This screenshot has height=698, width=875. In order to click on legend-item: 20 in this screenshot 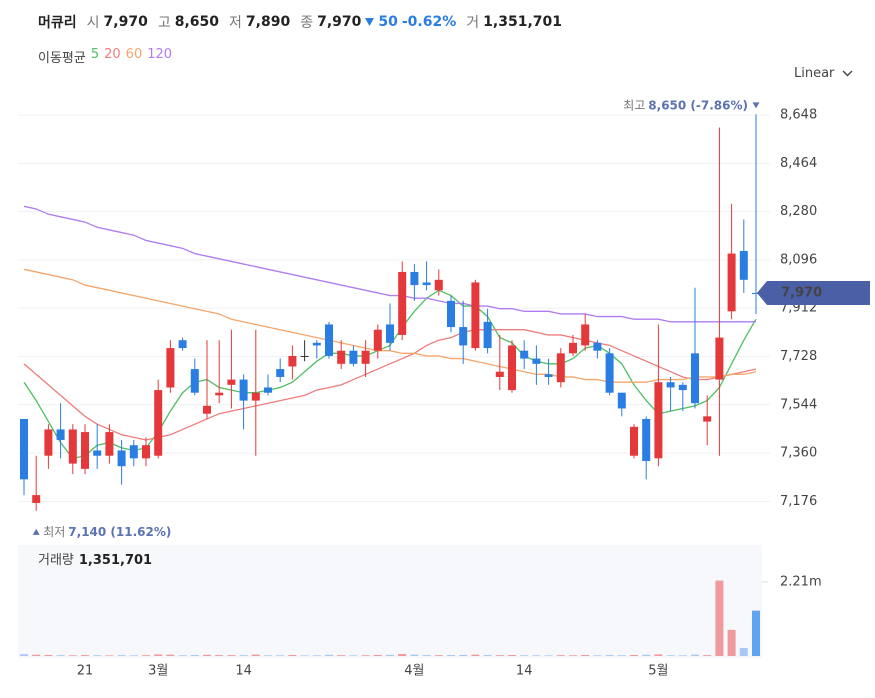, I will do `click(112, 54)`.